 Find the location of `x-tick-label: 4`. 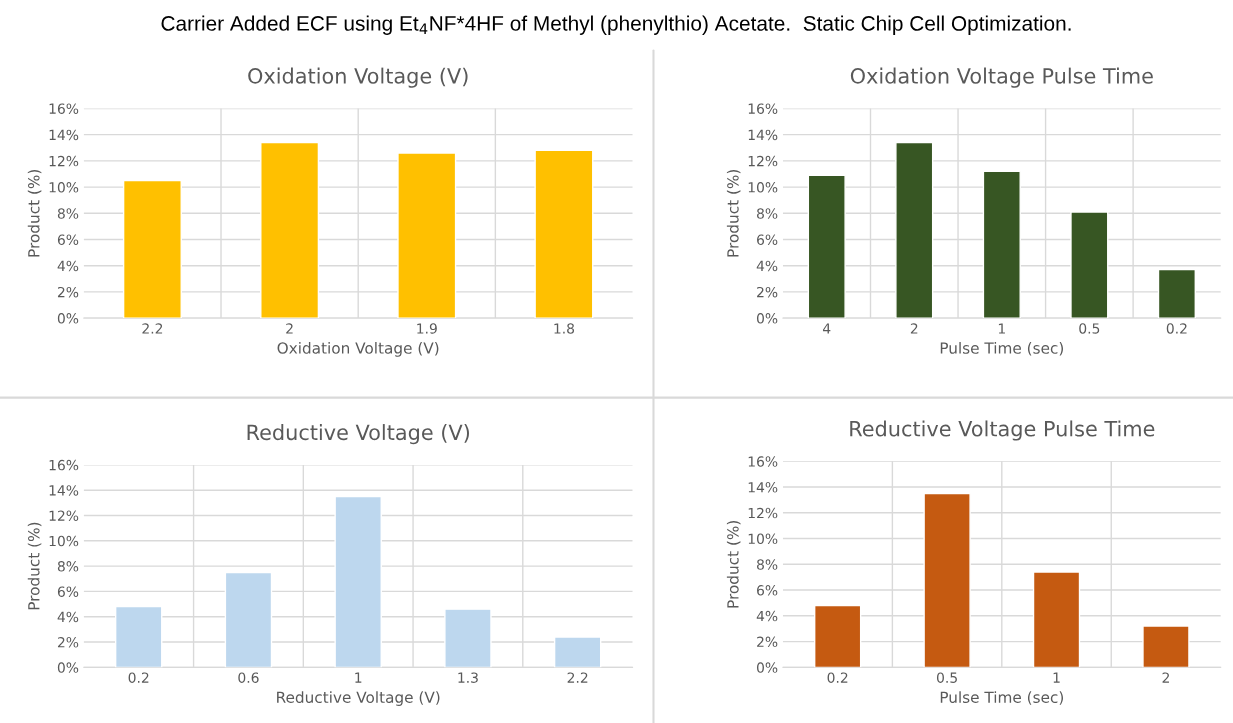

x-tick-label: 4 is located at coordinates (826, 328).